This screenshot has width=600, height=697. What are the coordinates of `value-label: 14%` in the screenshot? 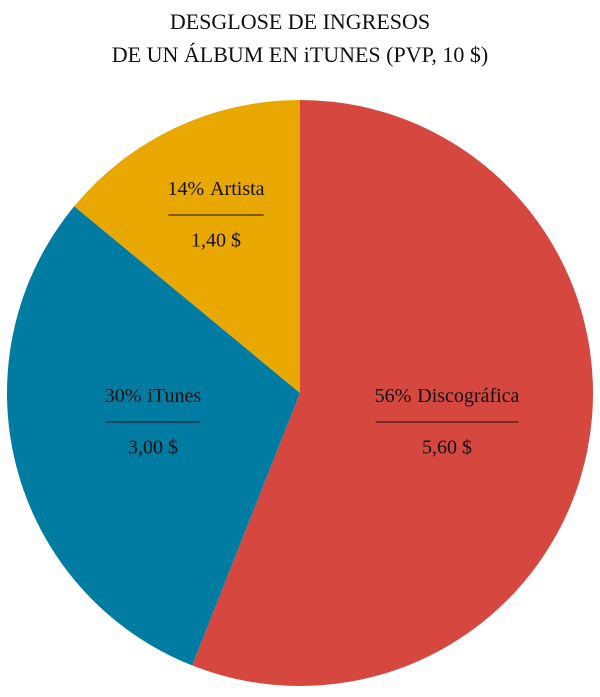 It's located at (185, 189).